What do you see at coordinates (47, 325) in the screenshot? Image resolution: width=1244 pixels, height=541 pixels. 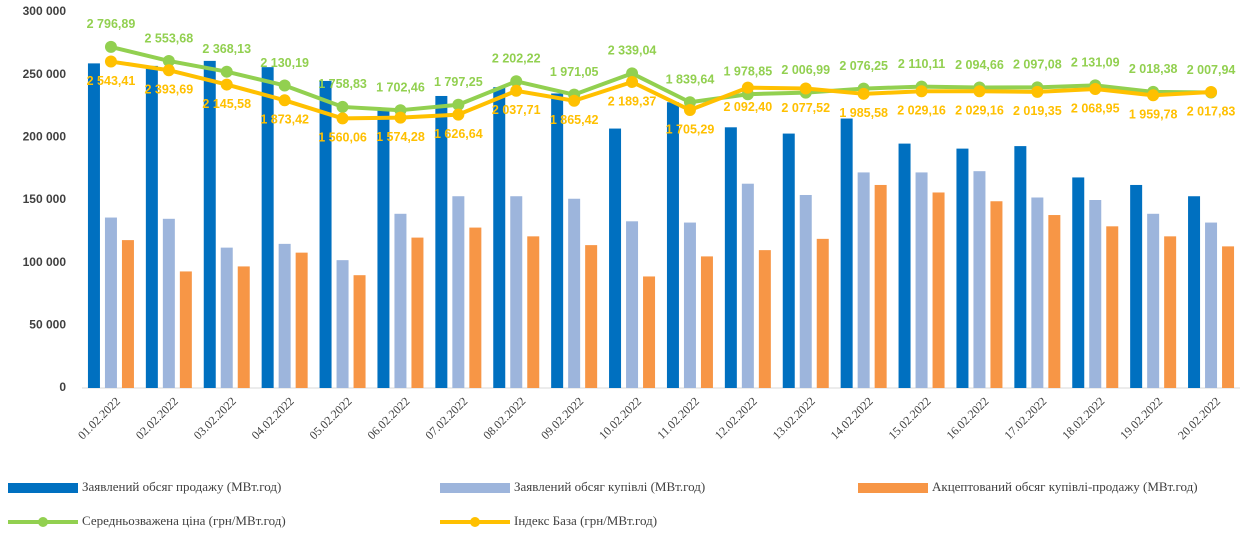 I see `y-tick-label: 50 000` at bounding box center [47, 325].